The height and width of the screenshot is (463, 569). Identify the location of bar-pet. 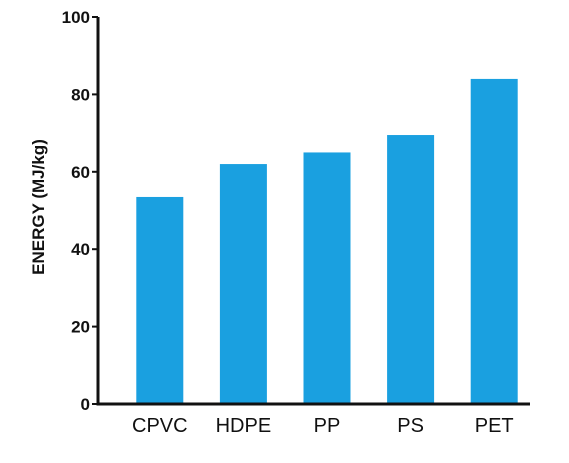
(494, 241).